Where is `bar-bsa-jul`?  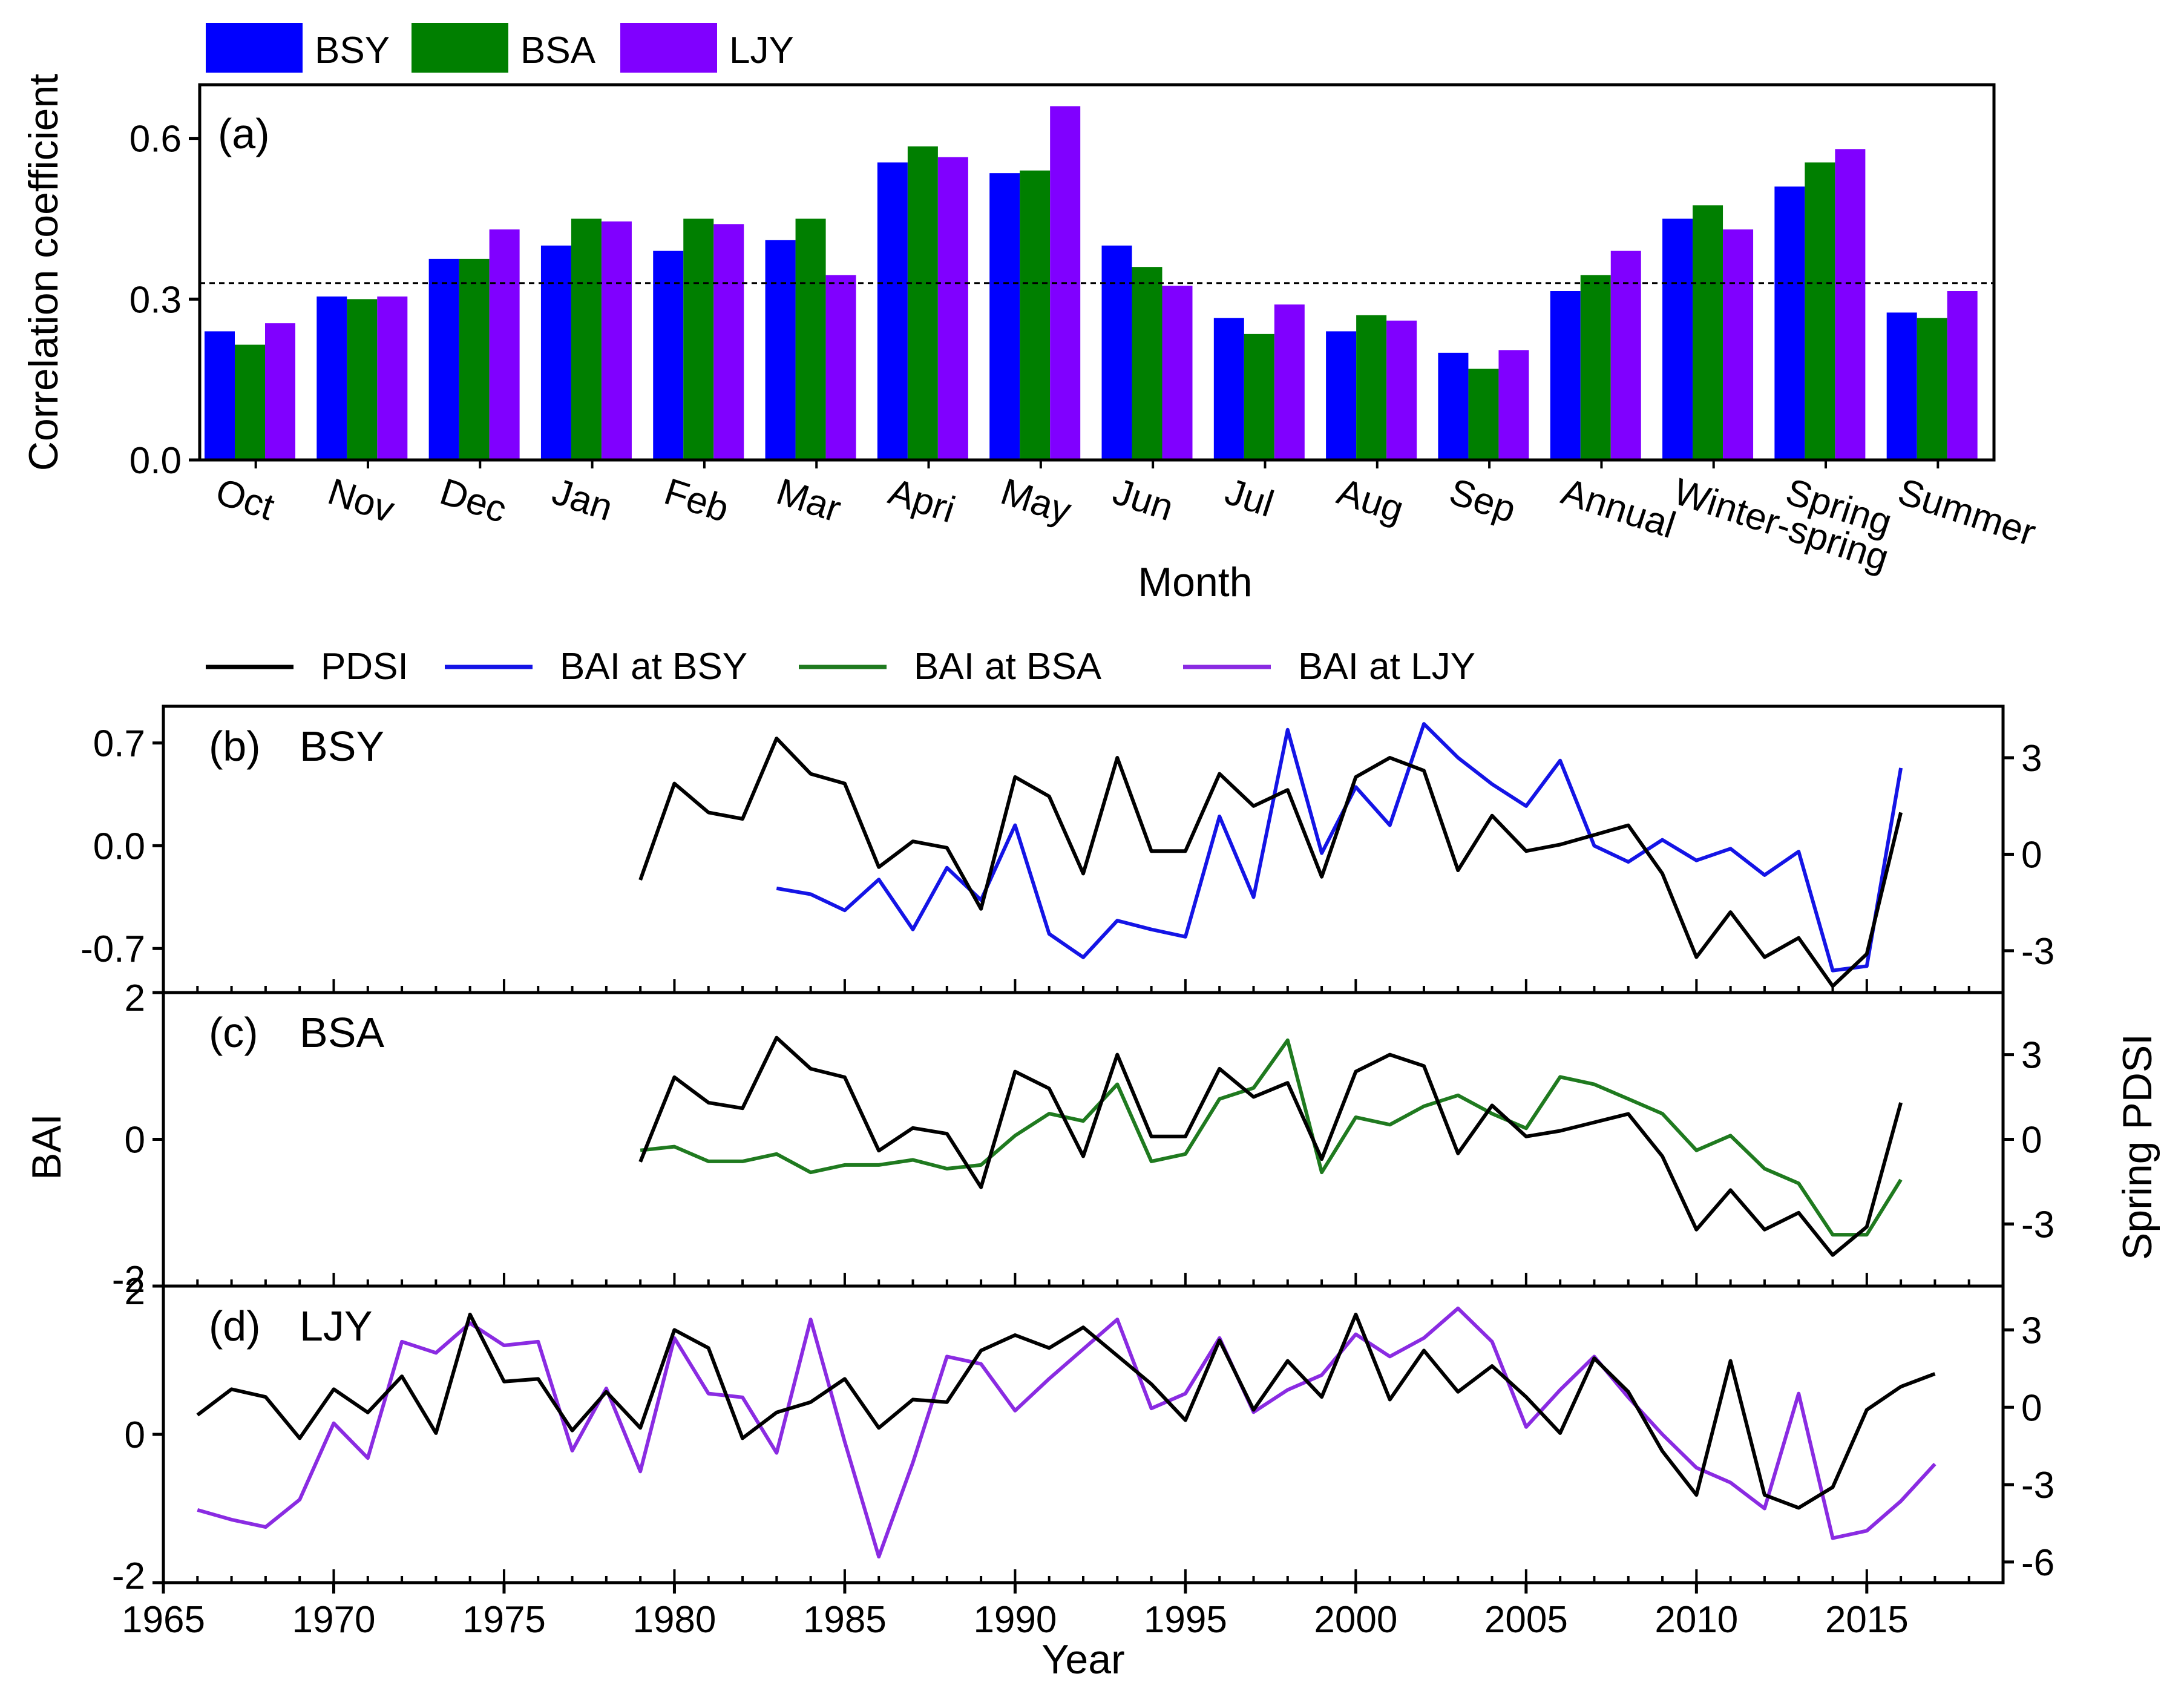
bar-bsa-jul is located at coordinates (1259, 396).